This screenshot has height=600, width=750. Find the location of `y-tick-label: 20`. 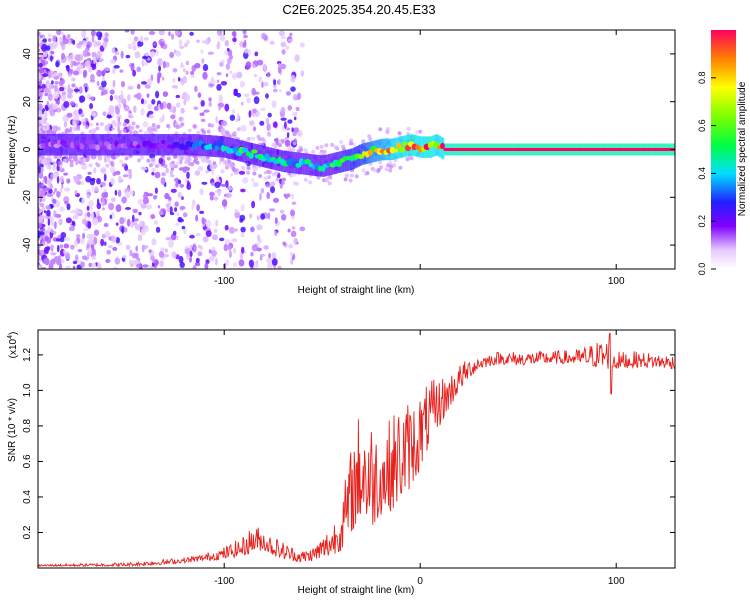

y-tick-label: 20 is located at coordinates (27, 102).